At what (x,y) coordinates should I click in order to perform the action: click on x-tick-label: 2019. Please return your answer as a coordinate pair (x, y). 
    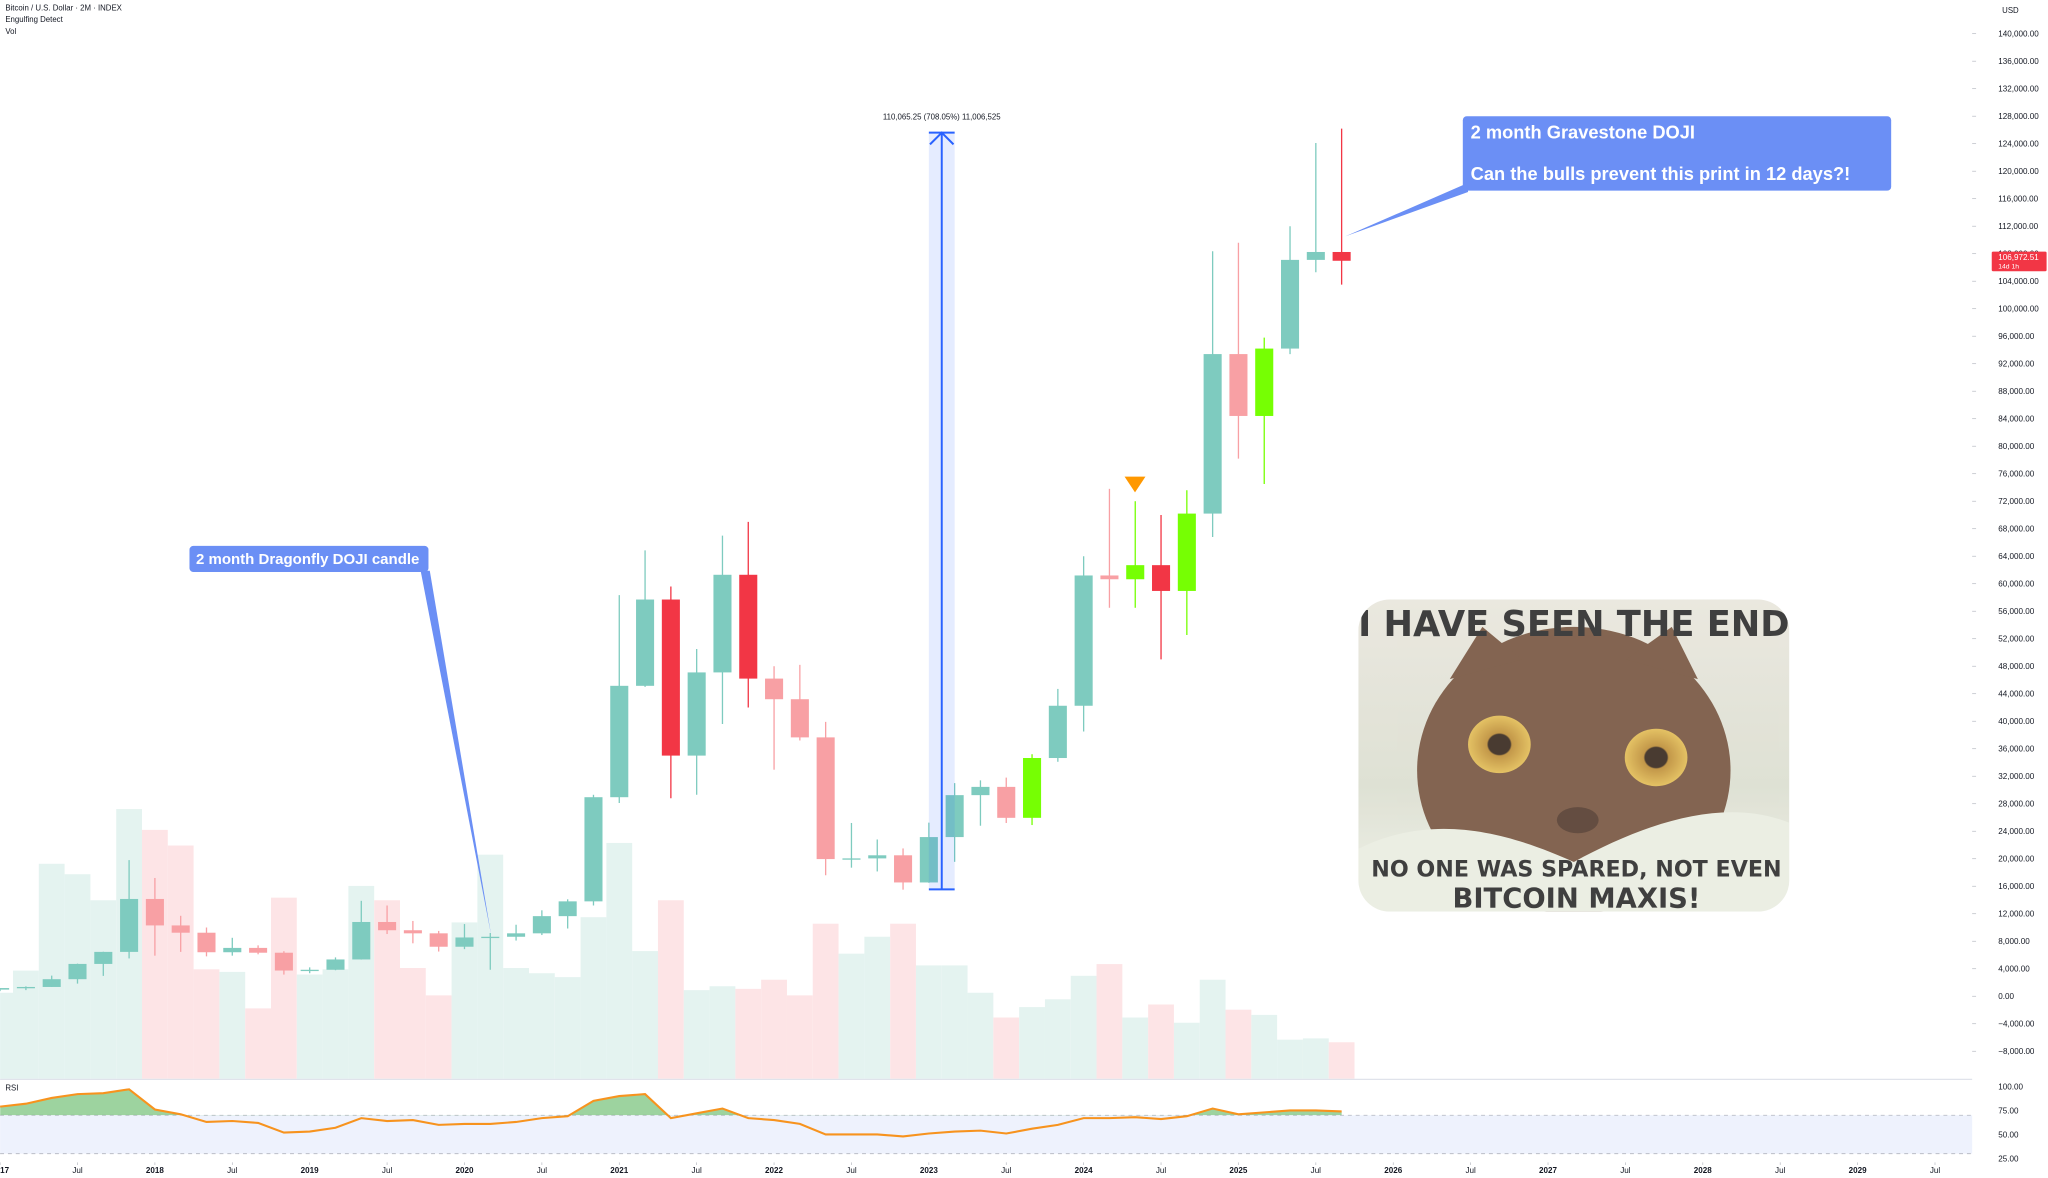
    Looking at the image, I should click on (310, 1170).